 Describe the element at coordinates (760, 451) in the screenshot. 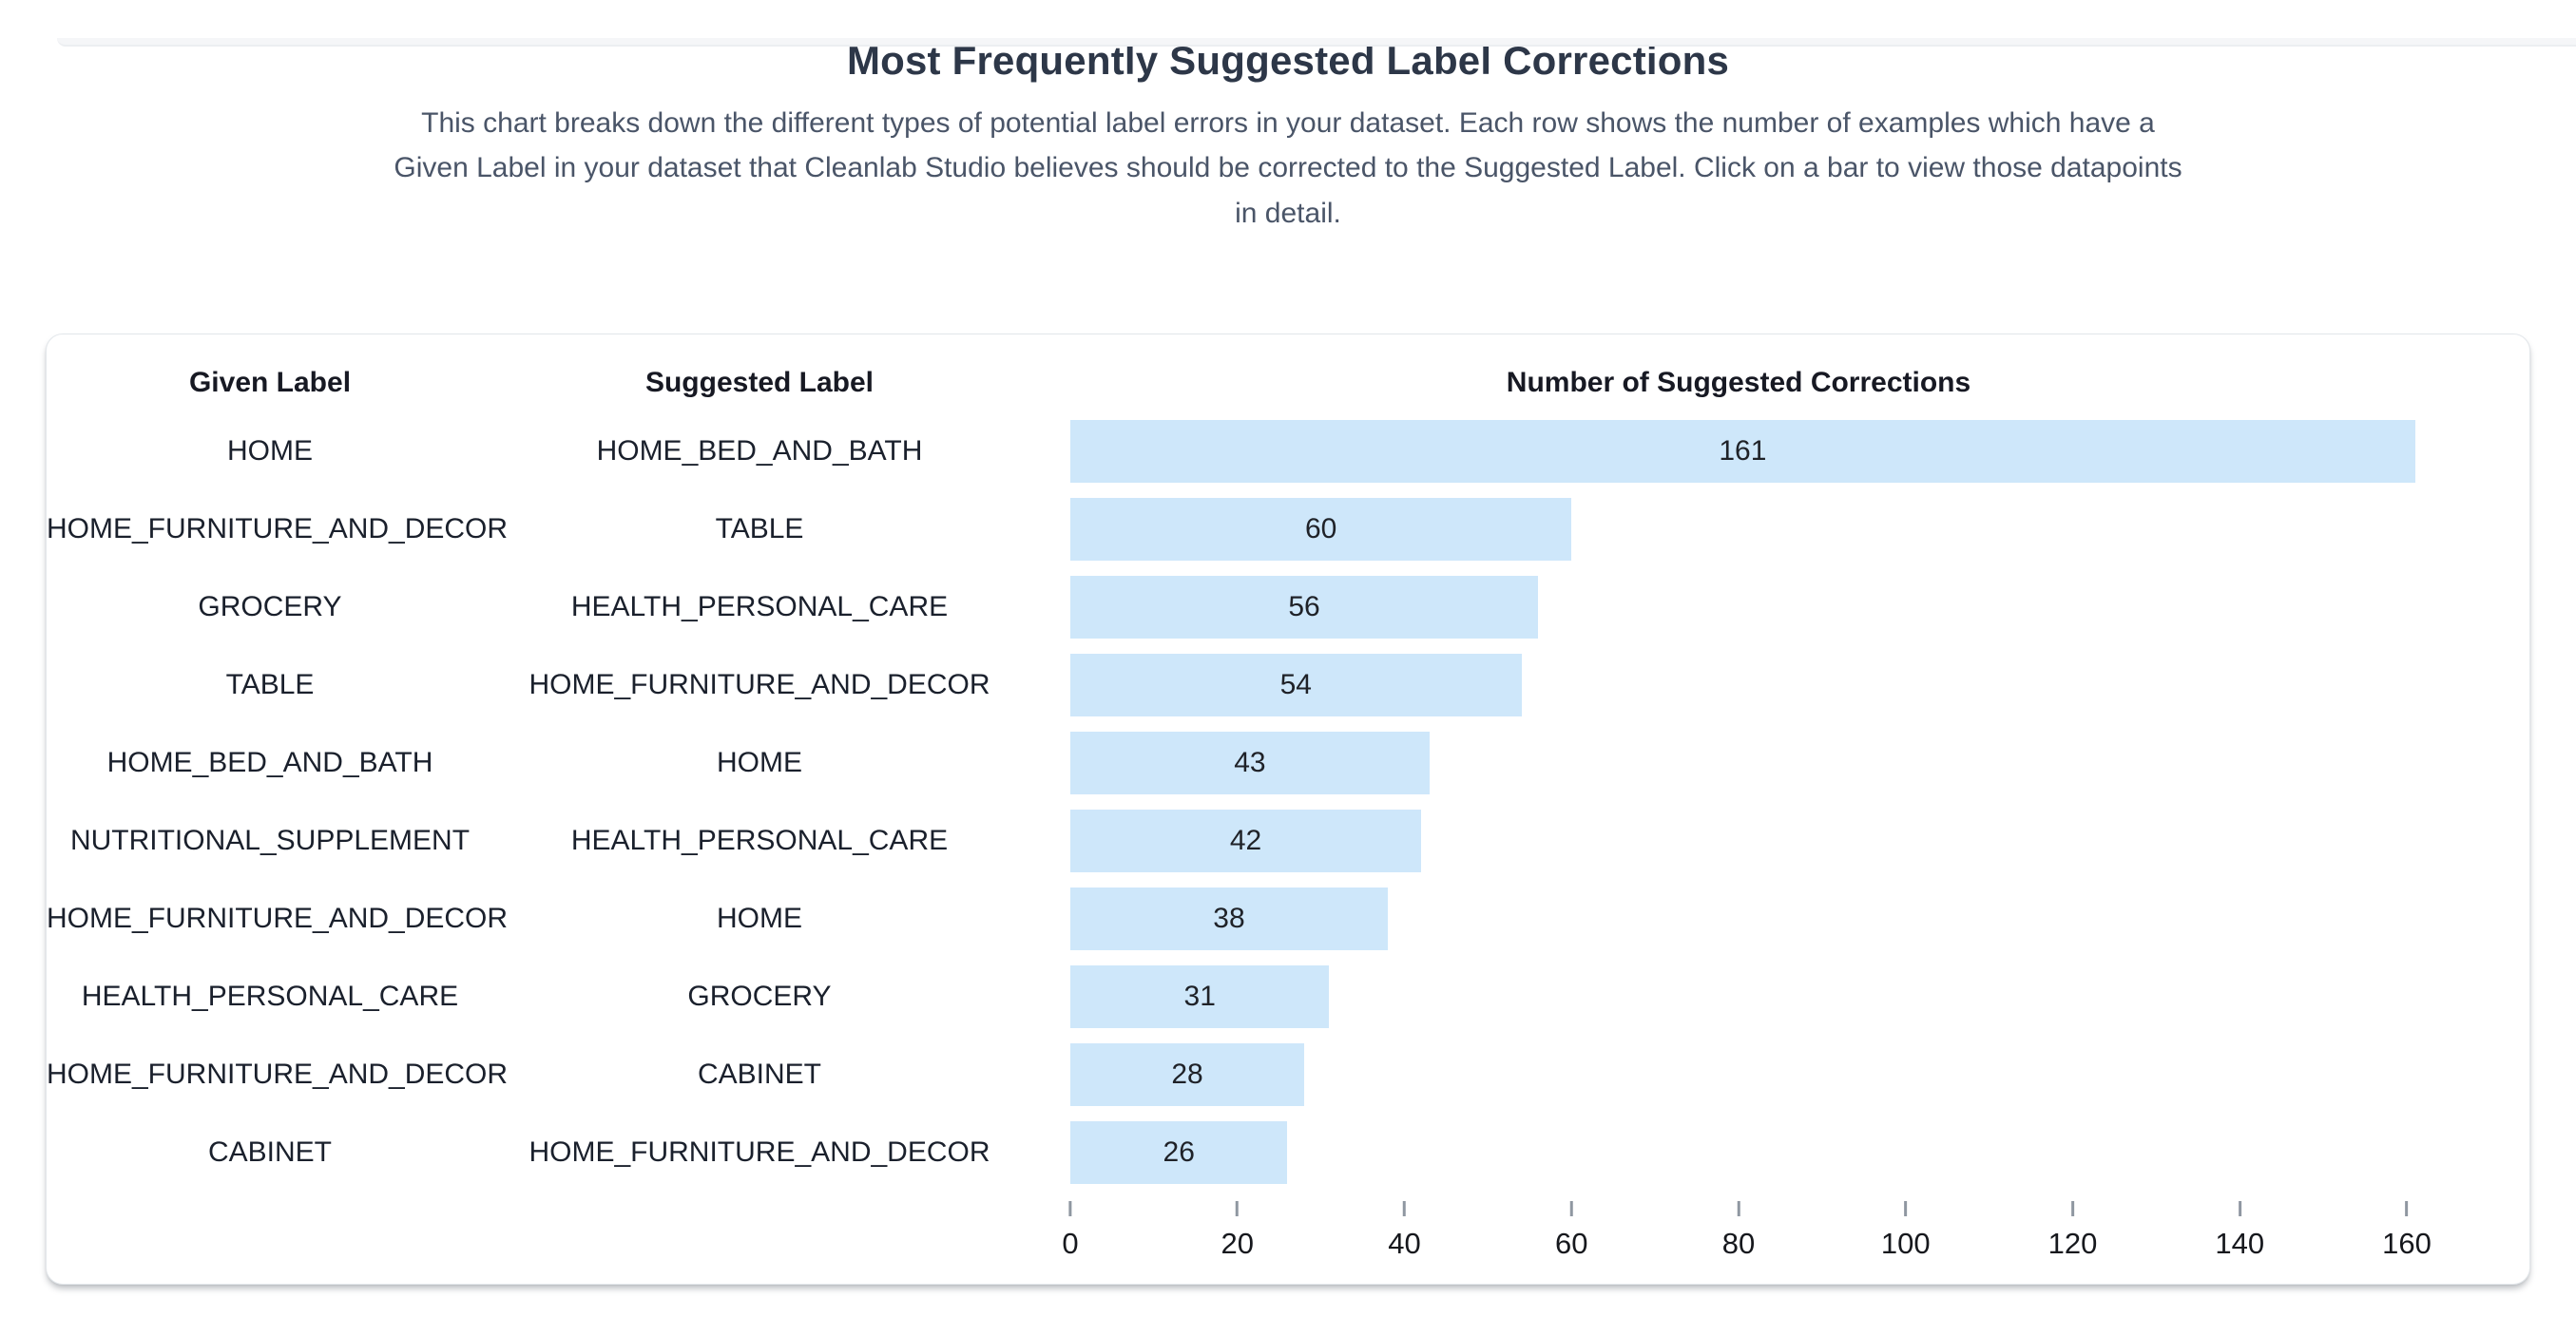

I see `suggested-label: HOME_BED_AND_BATH` at that location.